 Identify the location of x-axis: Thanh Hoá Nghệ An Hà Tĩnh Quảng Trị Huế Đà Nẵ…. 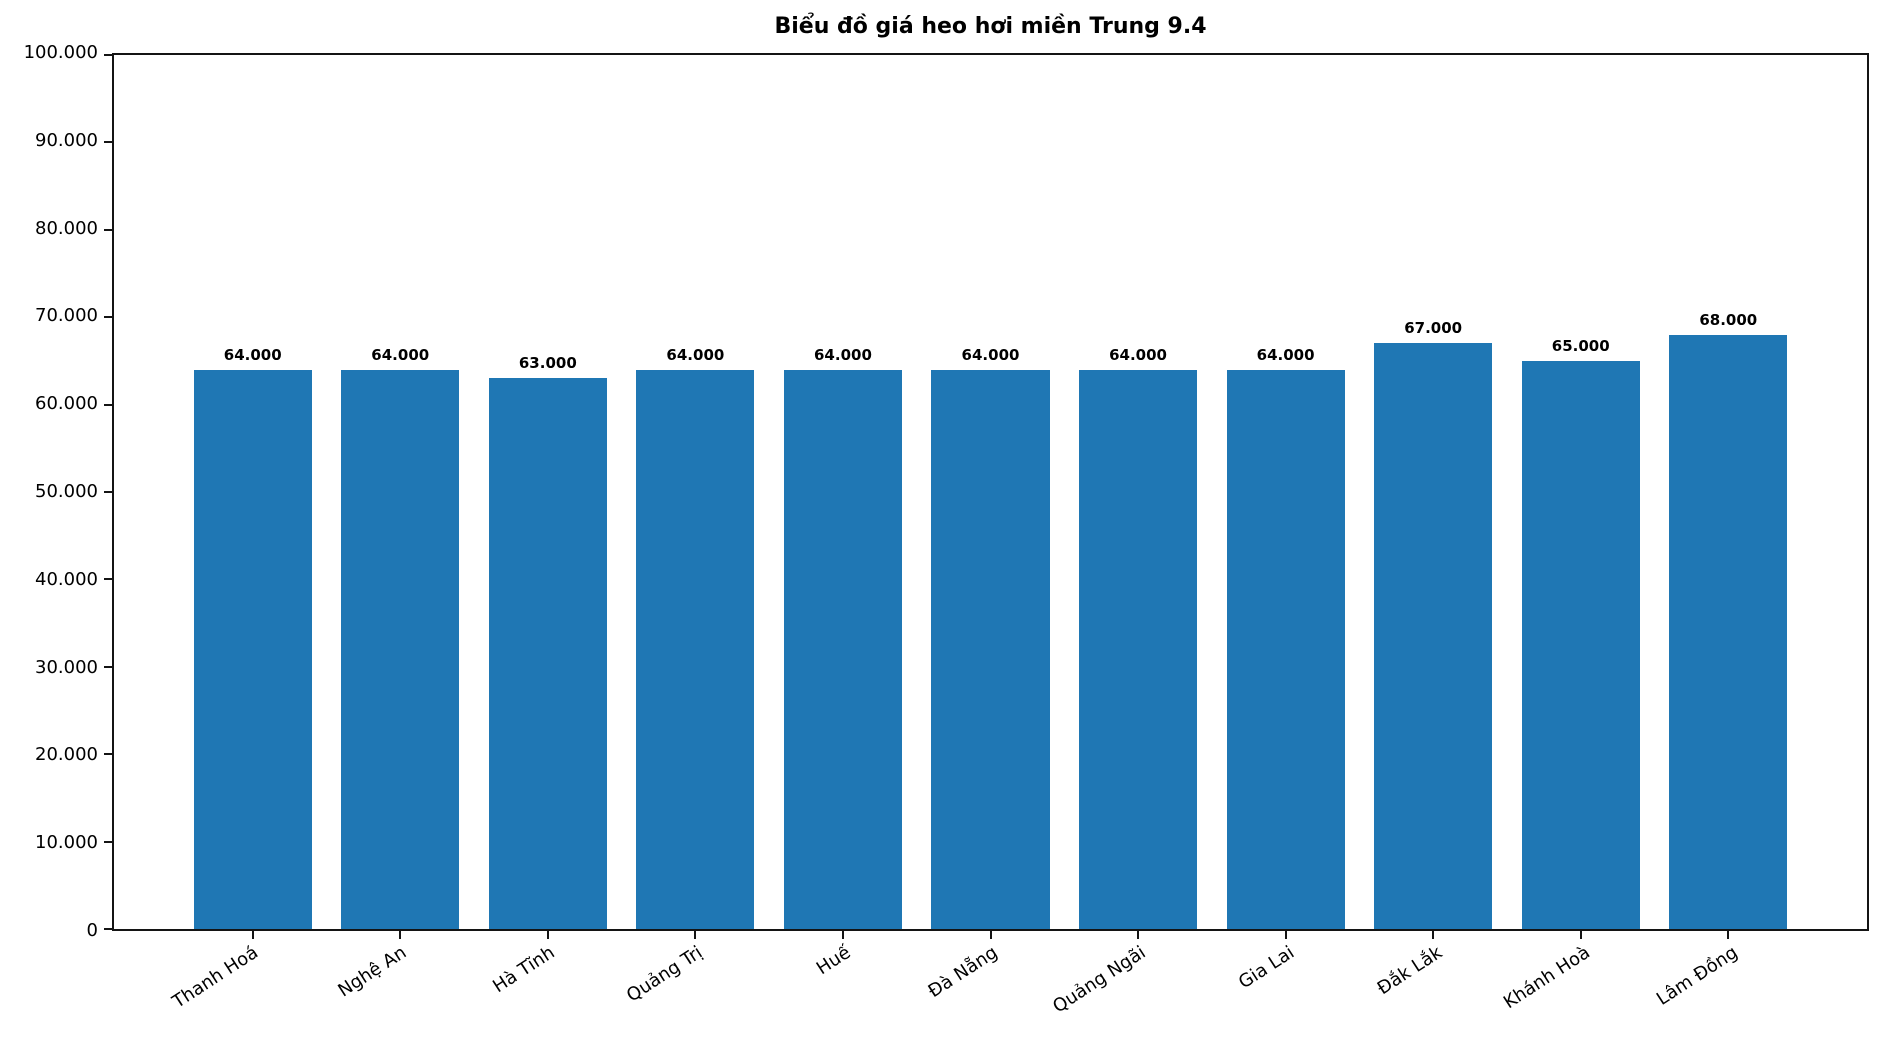
(990, 992).